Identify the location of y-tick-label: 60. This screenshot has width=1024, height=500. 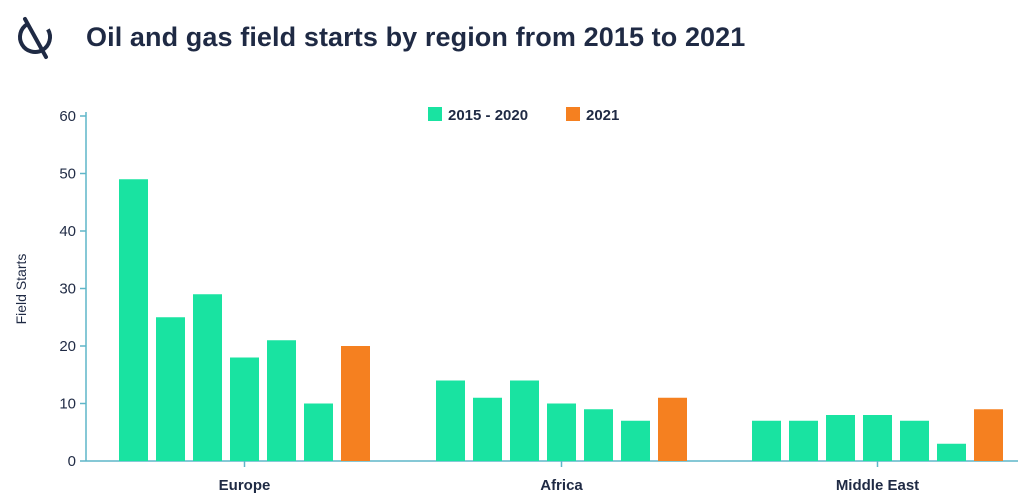
(67, 116).